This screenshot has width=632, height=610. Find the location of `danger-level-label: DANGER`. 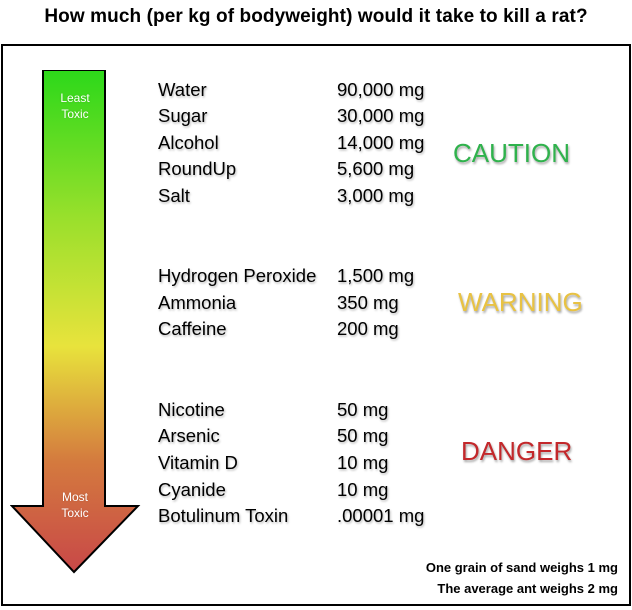

danger-level-label: DANGER is located at coordinates (517, 451).